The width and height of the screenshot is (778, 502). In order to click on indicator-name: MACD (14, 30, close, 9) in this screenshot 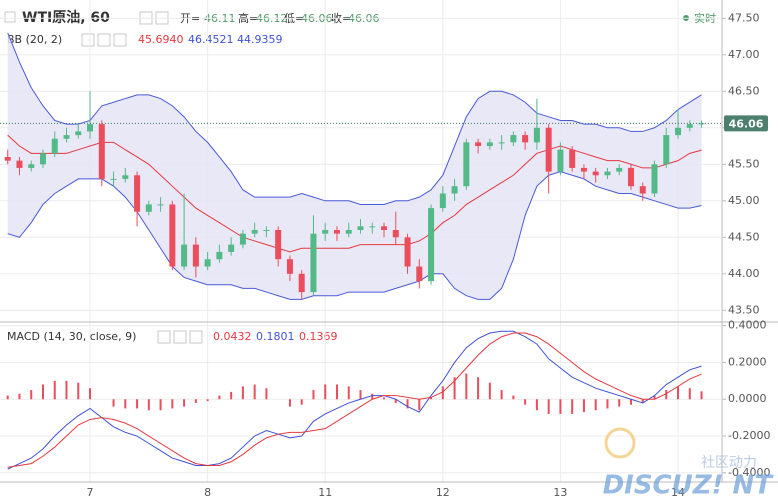, I will do `click(71, 336)`.